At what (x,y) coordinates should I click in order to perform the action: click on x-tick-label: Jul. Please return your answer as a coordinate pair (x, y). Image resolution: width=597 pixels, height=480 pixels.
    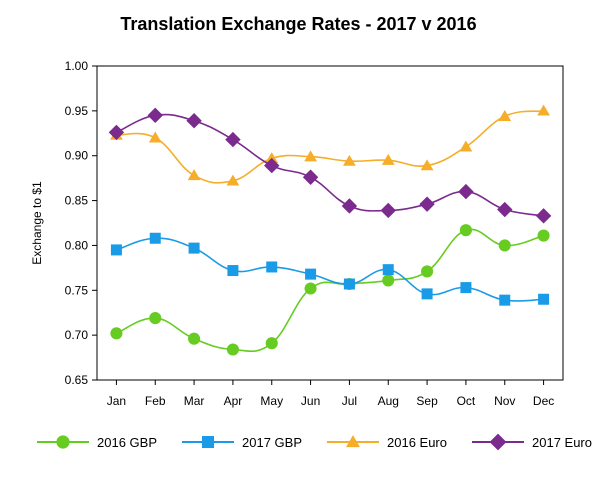
    Looking at the image, I should click on (349, 401).